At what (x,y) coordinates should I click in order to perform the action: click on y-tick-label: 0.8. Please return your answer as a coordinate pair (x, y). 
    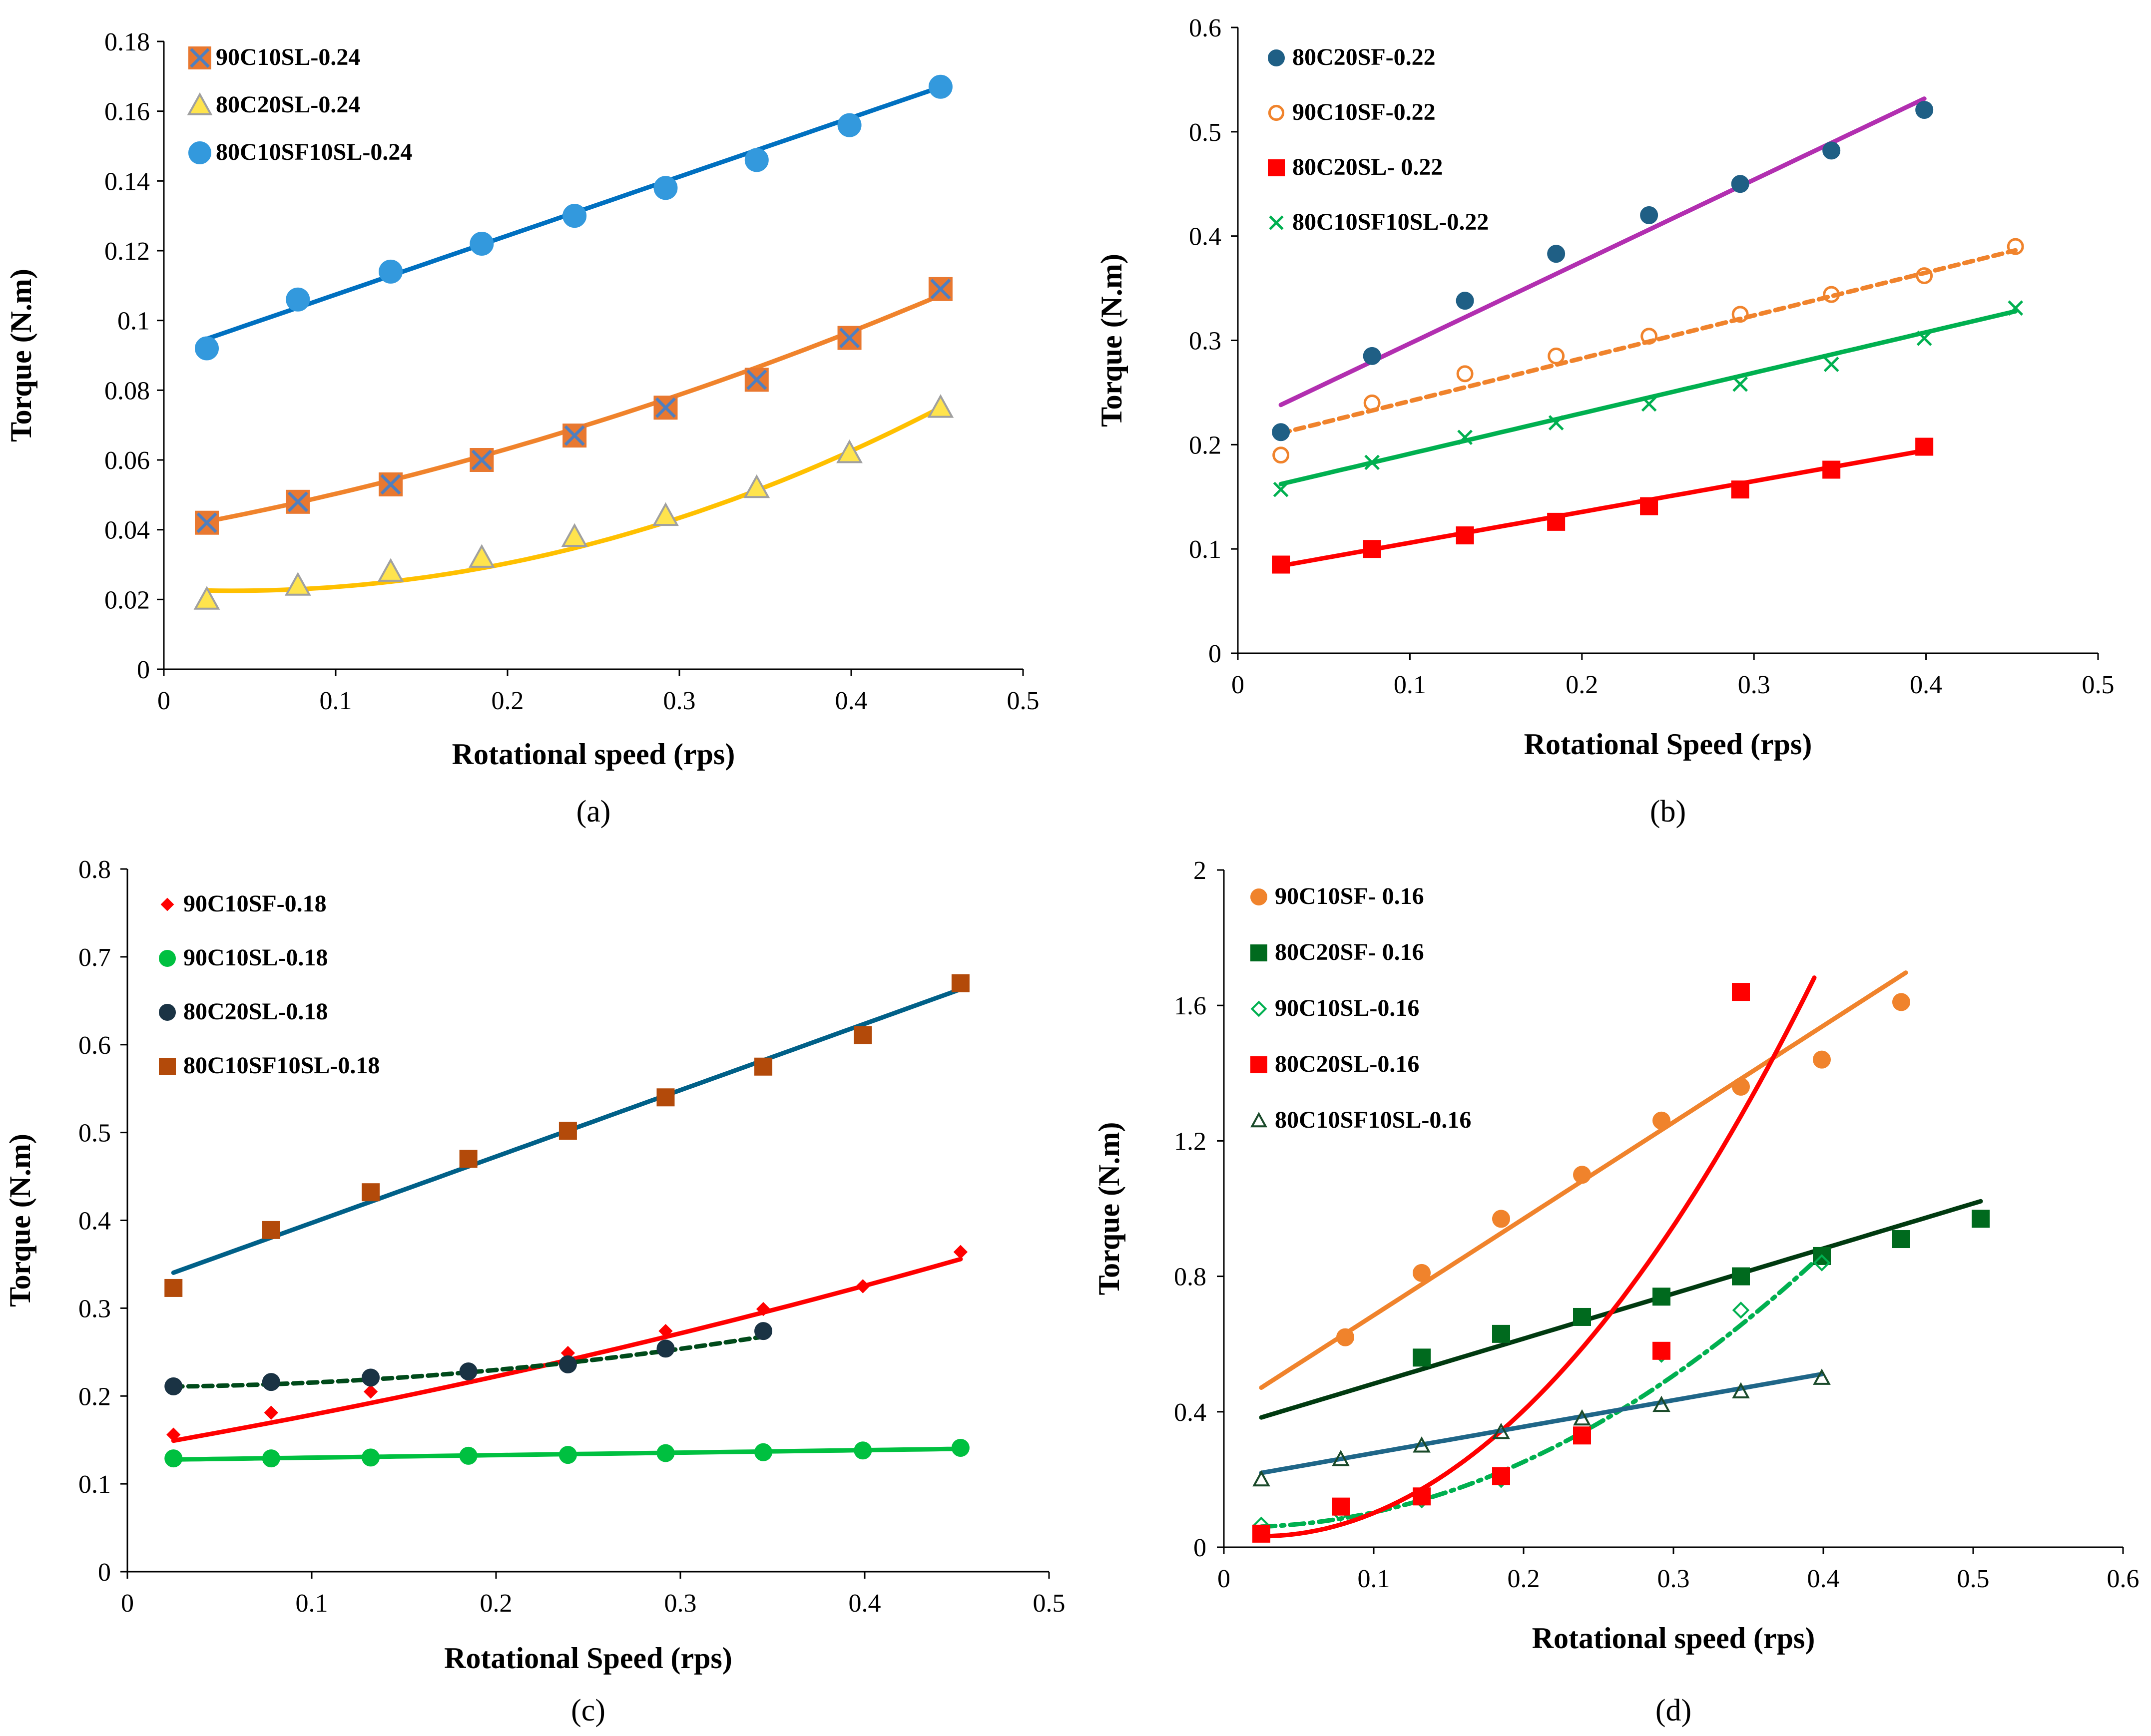
    Looking at the image, I should click on (94, 870).